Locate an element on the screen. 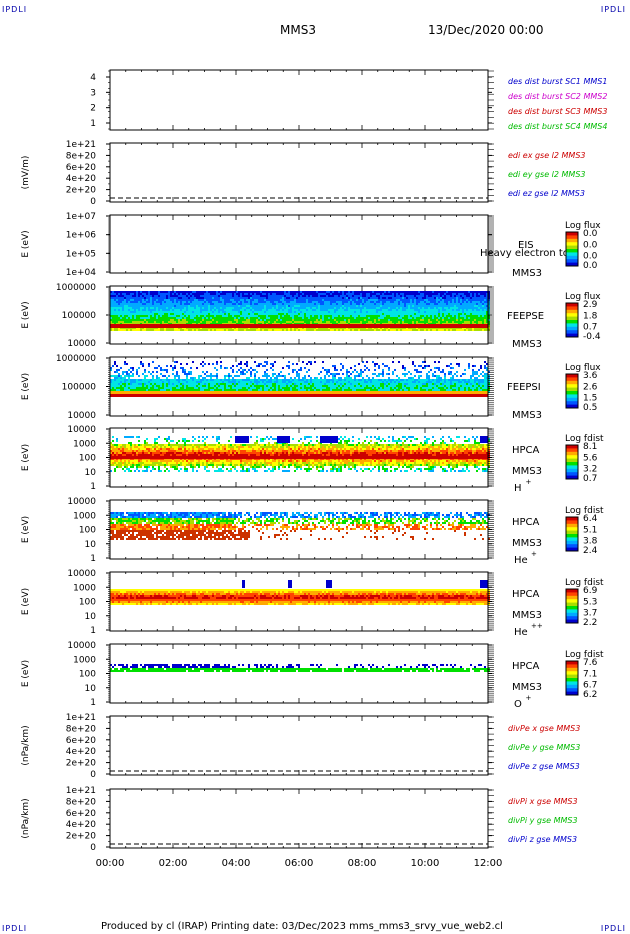 The image size is (630, 934). instrument-label: EIS is located at coordinates (526, 245).